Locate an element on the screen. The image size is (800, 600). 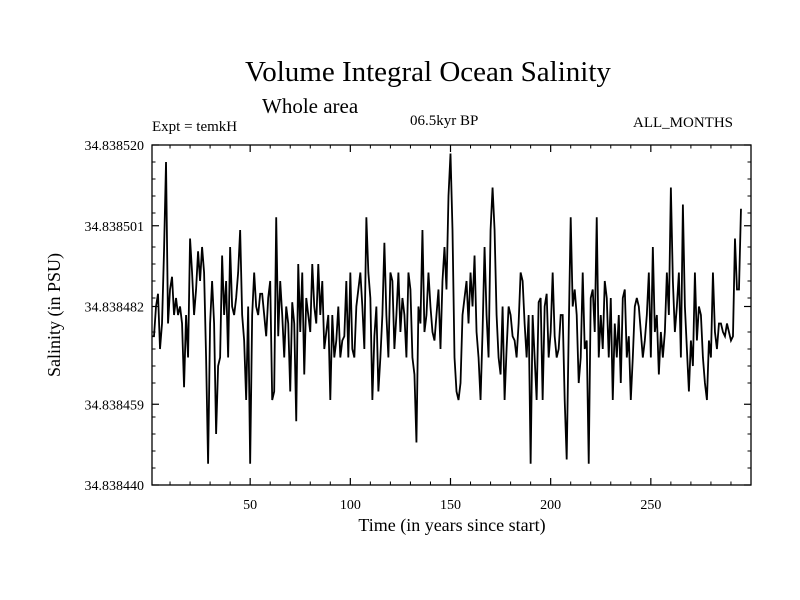
y-tick-label-2: 34.838482 is located at coordinates (115, 308).